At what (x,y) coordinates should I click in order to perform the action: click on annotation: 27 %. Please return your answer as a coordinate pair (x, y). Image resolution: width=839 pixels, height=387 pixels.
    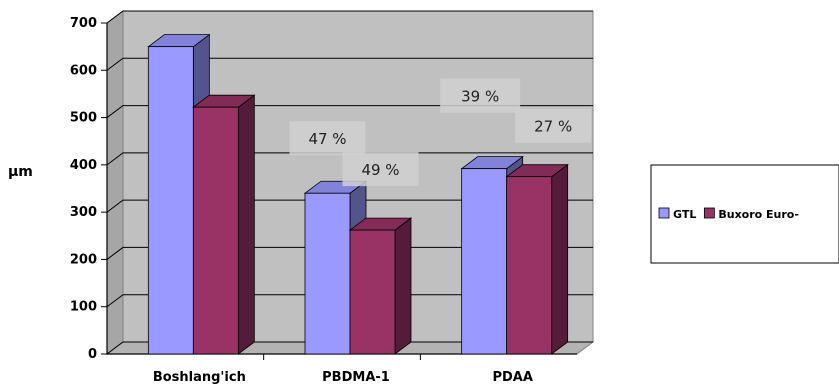
    Looking at the image, I should click on (553, 125).